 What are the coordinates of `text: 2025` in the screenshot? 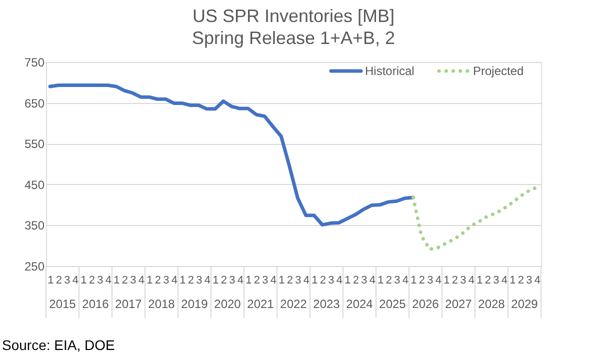 It's located at (392, 304).